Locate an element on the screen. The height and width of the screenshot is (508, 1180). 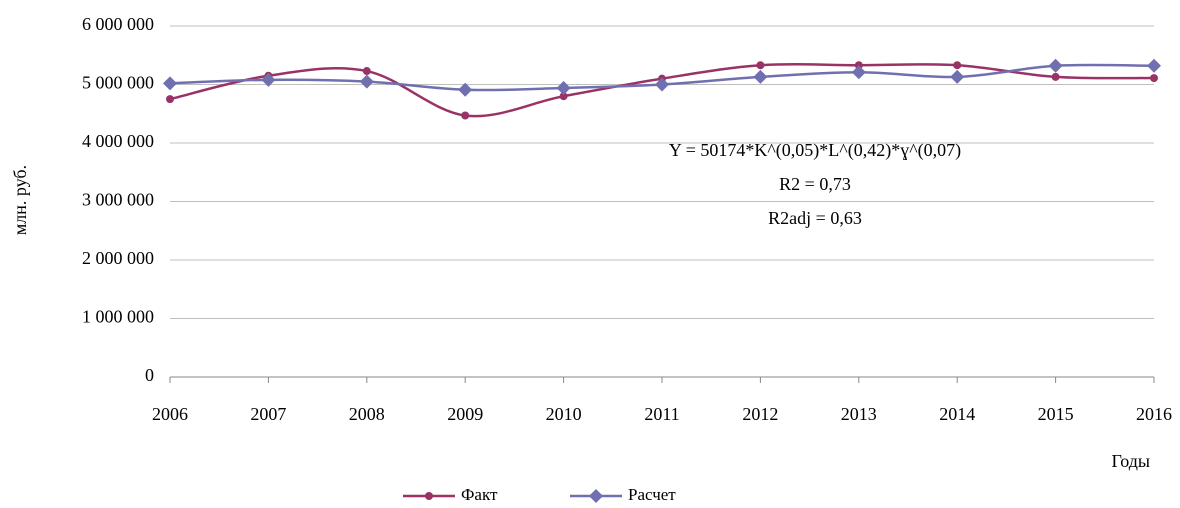
legend-item: Факт is located at coordinates (450, 494).